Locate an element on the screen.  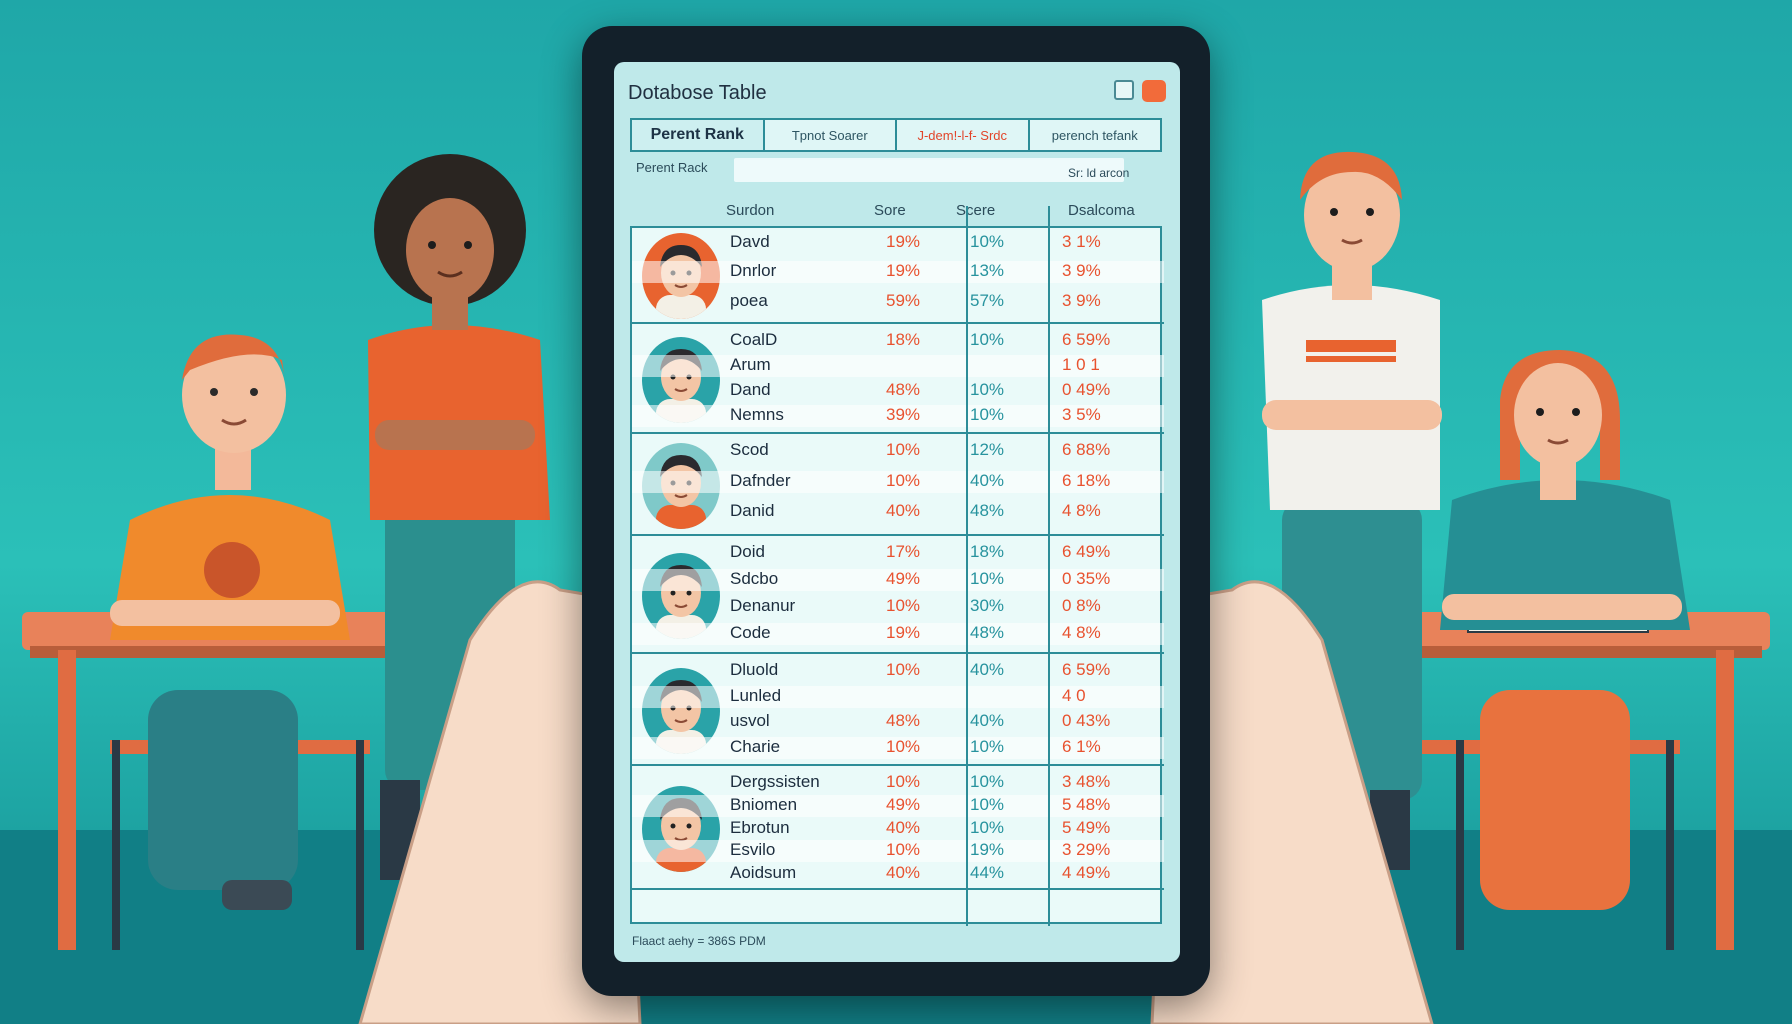
scere-value: 12% is located at coordinates (987, 449).